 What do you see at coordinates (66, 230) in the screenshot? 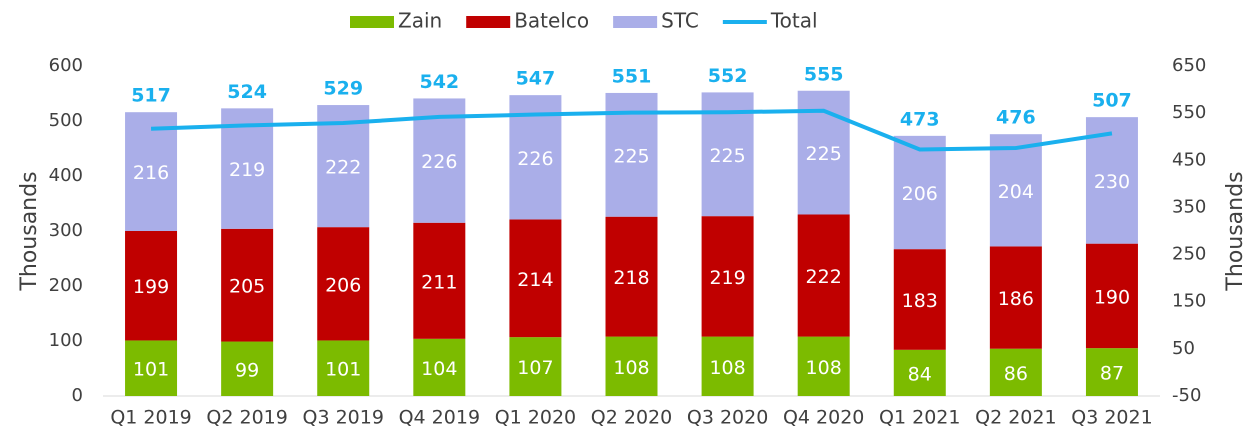
I see `y-tick-label: 300` at bounding box center [66, 230].